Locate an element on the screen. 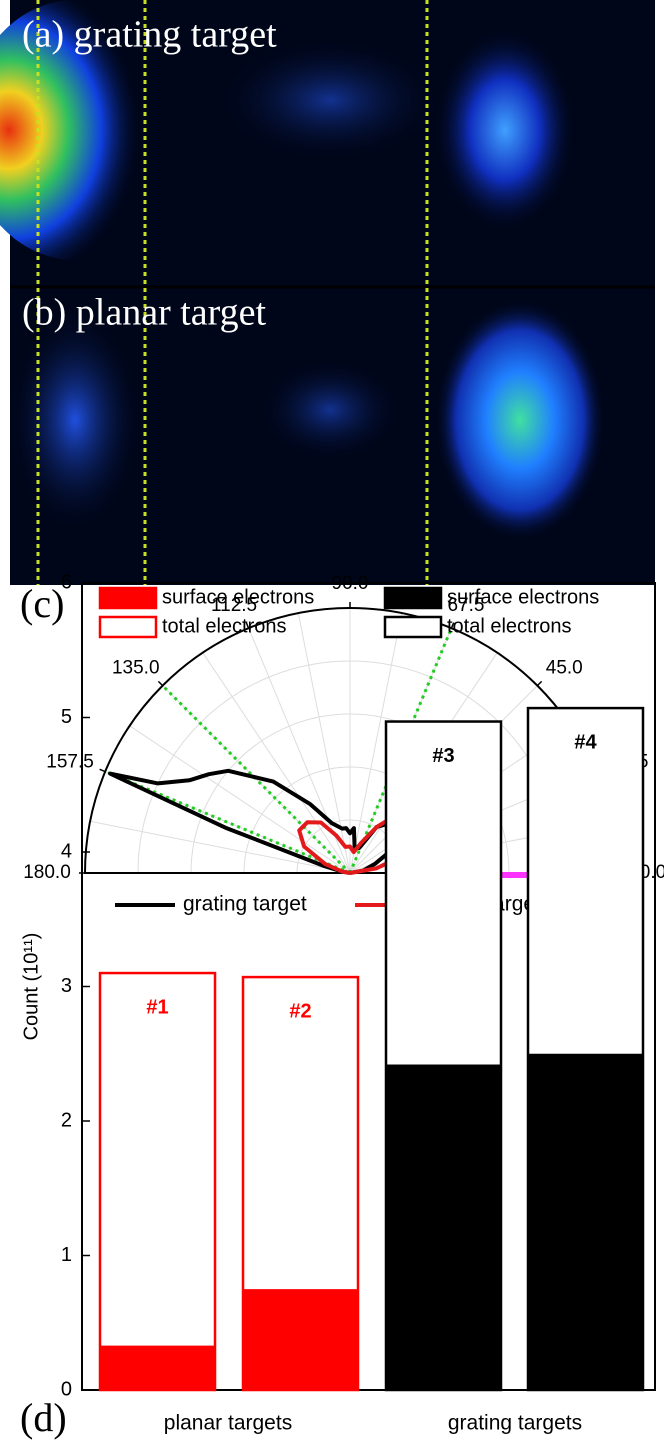 The width and height of the screenshot is (664, 1448). bar-label: #4 is located at coordinates (585, 742).